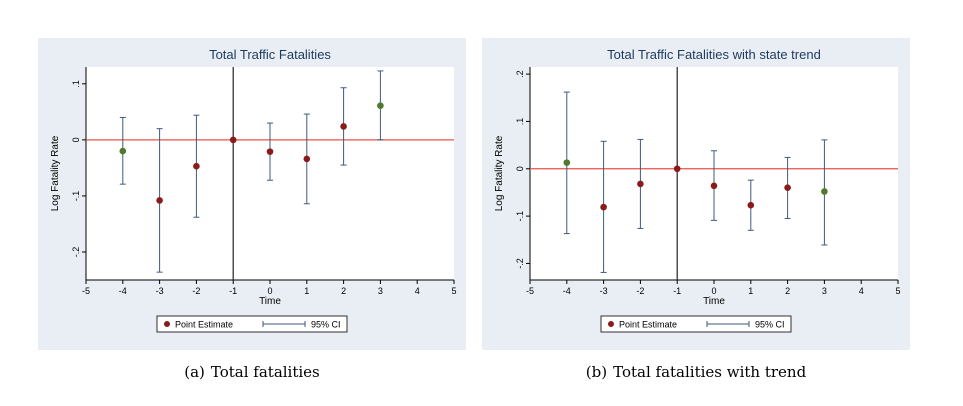 The height and width of the screenshot is (406, 963). I want to click on caption-b: (b) Total fatalities with trend, so click(696, 372).